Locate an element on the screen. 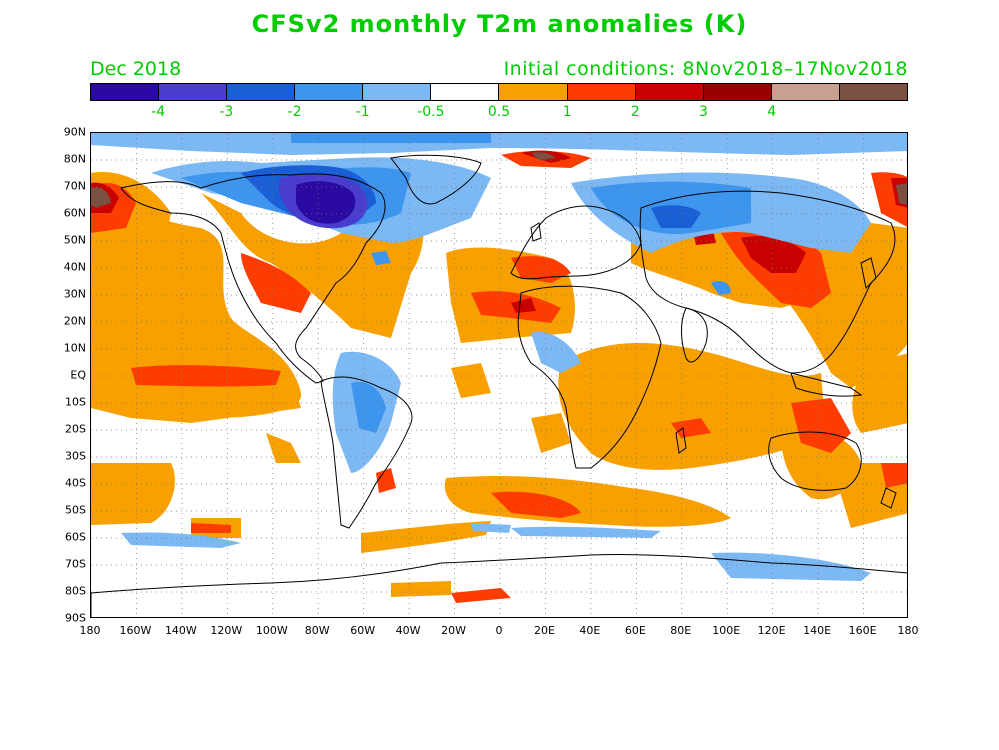  colorbar-tick-label: -0.5 is located at coordinates (431, 112).